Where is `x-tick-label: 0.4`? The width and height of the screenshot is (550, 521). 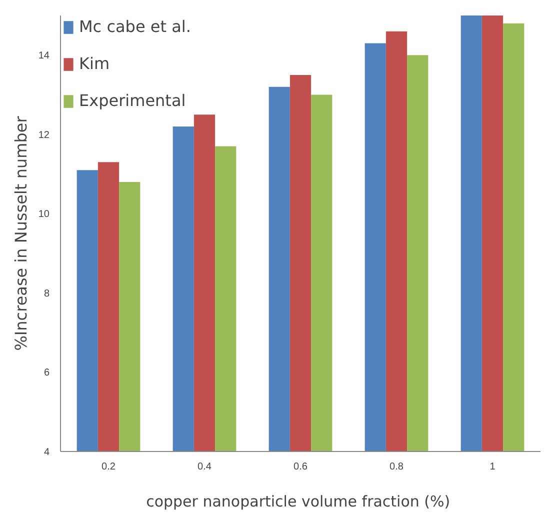
x-tick-label: 0.4 is located at coordinates (205, 467).